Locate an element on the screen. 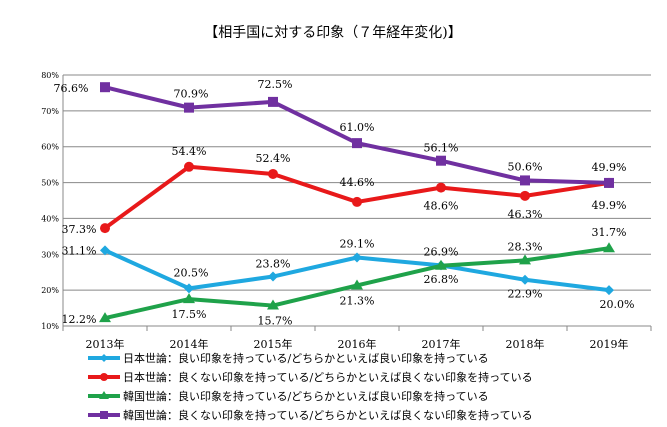 This screenshot has height=427, width=667. data-label: 50.6% is located at coordinates (525, 166).